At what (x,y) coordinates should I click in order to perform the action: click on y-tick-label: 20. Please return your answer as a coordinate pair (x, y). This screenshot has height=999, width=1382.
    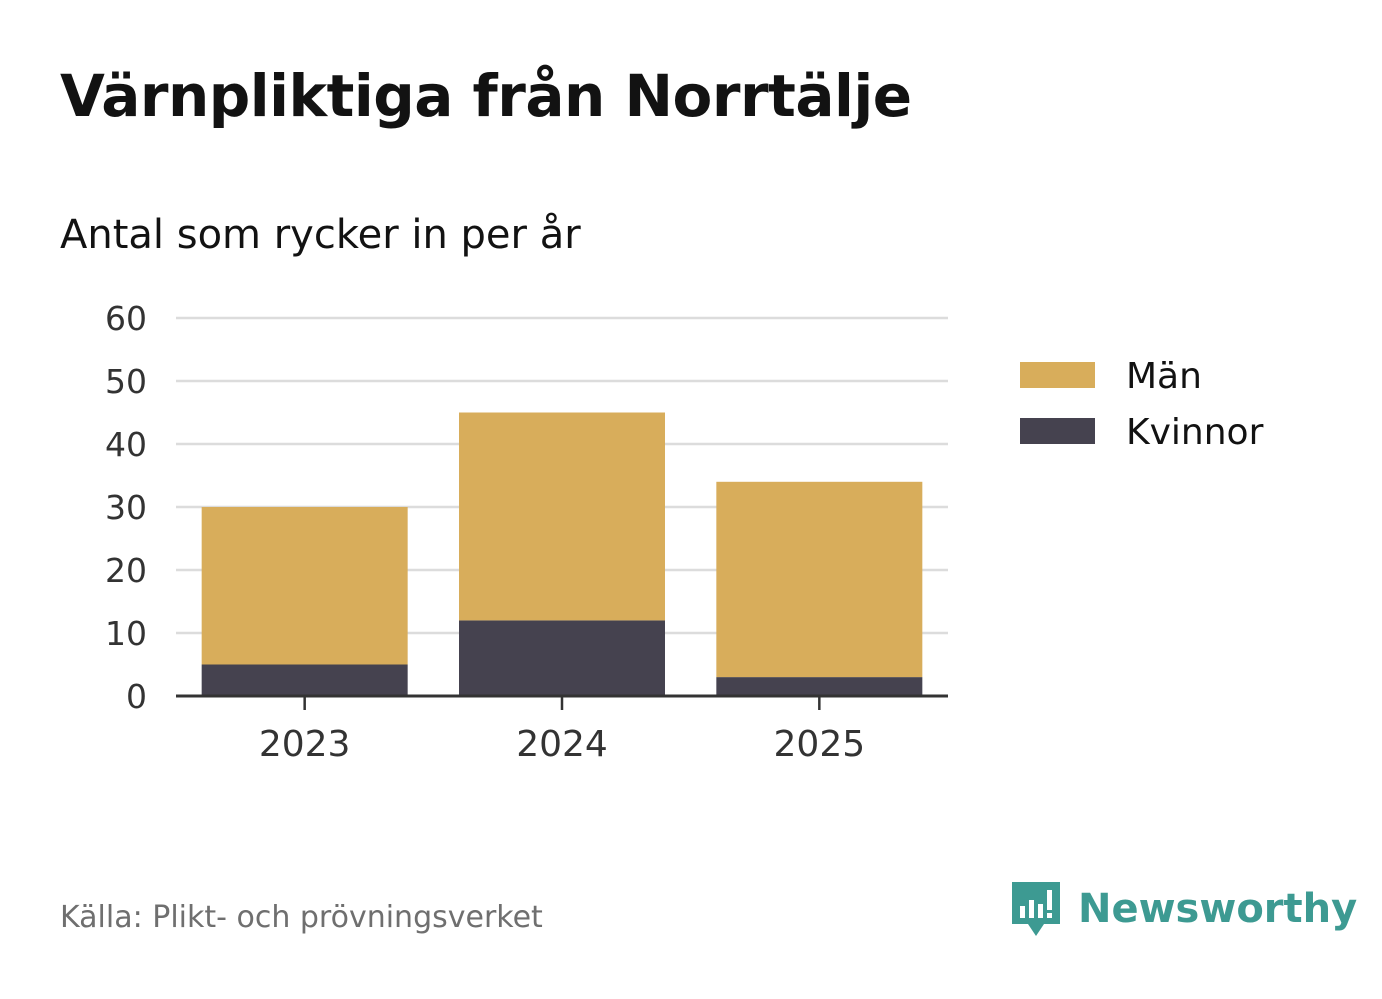
    Looking at the image, I should click on (126, 570).